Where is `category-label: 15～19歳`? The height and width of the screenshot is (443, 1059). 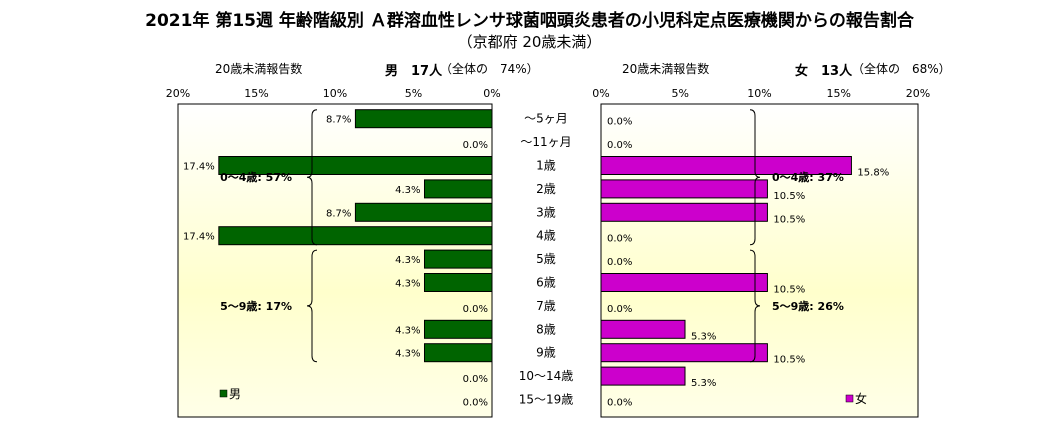
category-label: 15～19歳 is located at coordinates (546, 400).